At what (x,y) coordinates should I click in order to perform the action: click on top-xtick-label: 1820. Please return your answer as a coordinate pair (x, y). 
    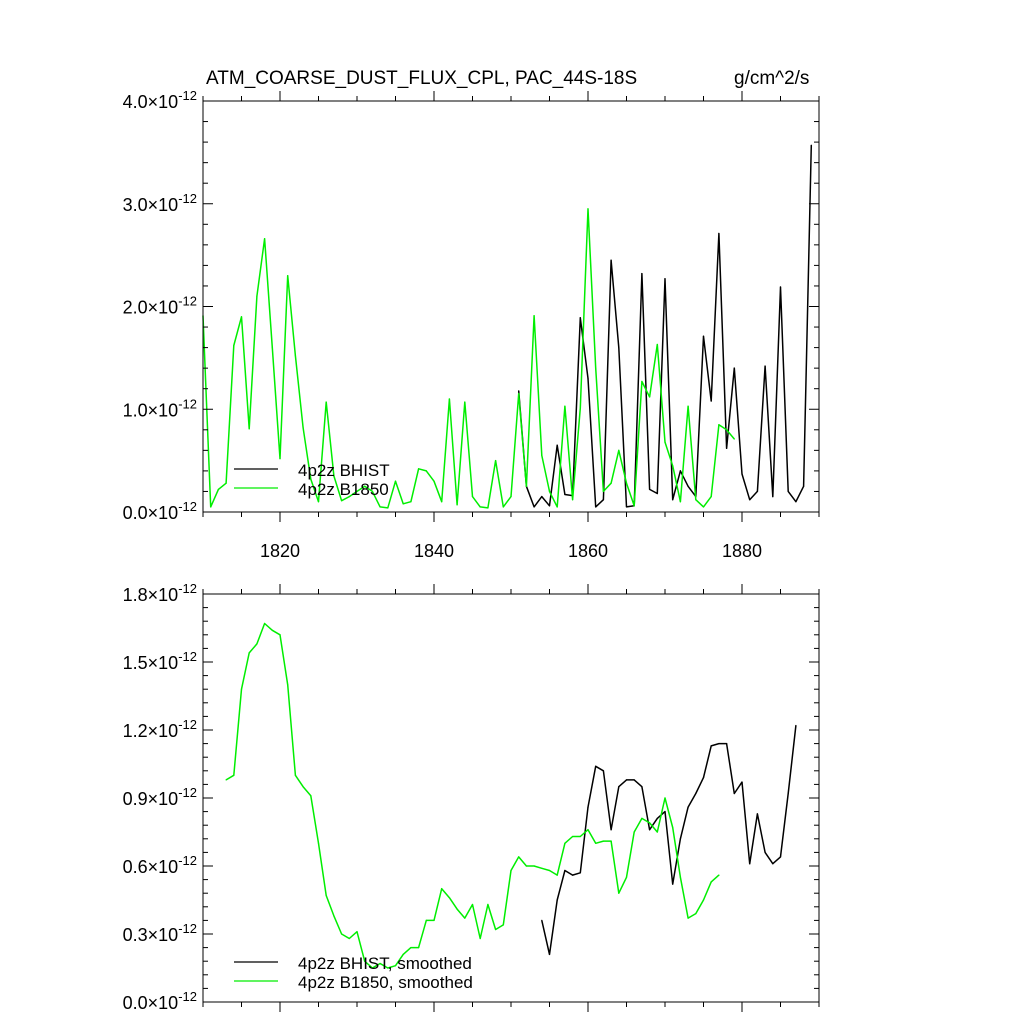
    Looking at the image, I should click on (280, 551).